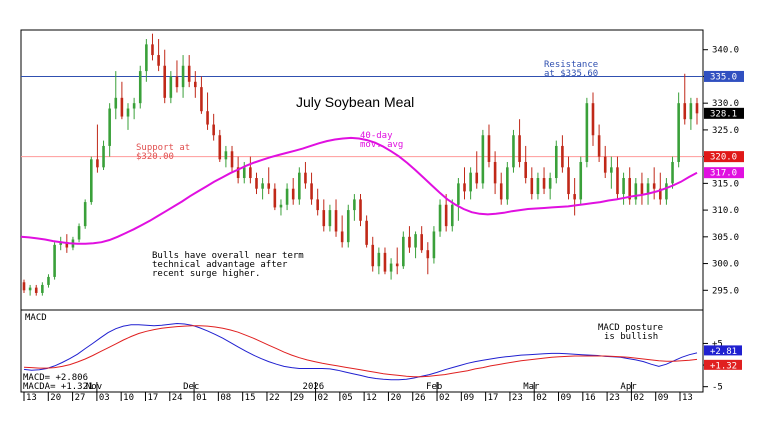 Image resolution: width=765 pixels, height=439 pixels. I want to click on date-tick-label: 27, so click(80, 398).